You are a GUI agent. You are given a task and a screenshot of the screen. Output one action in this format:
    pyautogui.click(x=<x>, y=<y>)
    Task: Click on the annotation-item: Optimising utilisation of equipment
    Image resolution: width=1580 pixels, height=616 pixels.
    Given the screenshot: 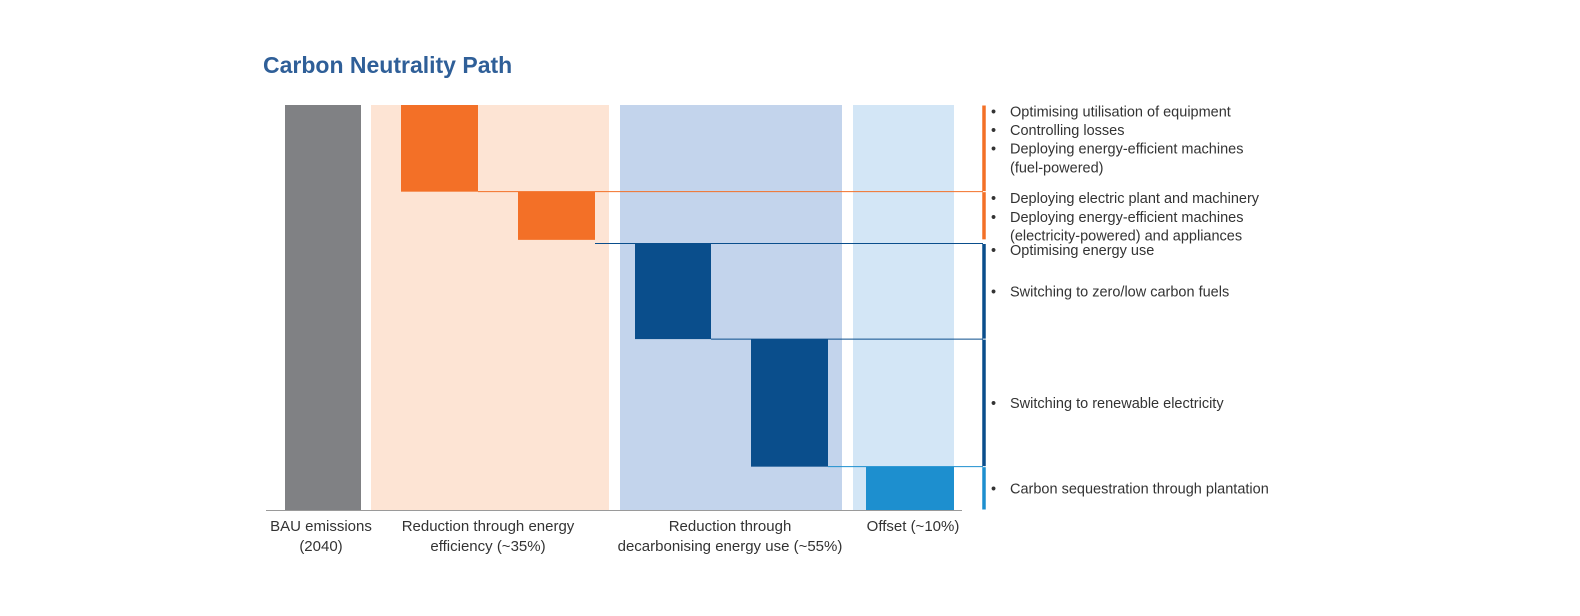 What is the action you would take?
    pyautogui.click(x=1120, y=113)
    